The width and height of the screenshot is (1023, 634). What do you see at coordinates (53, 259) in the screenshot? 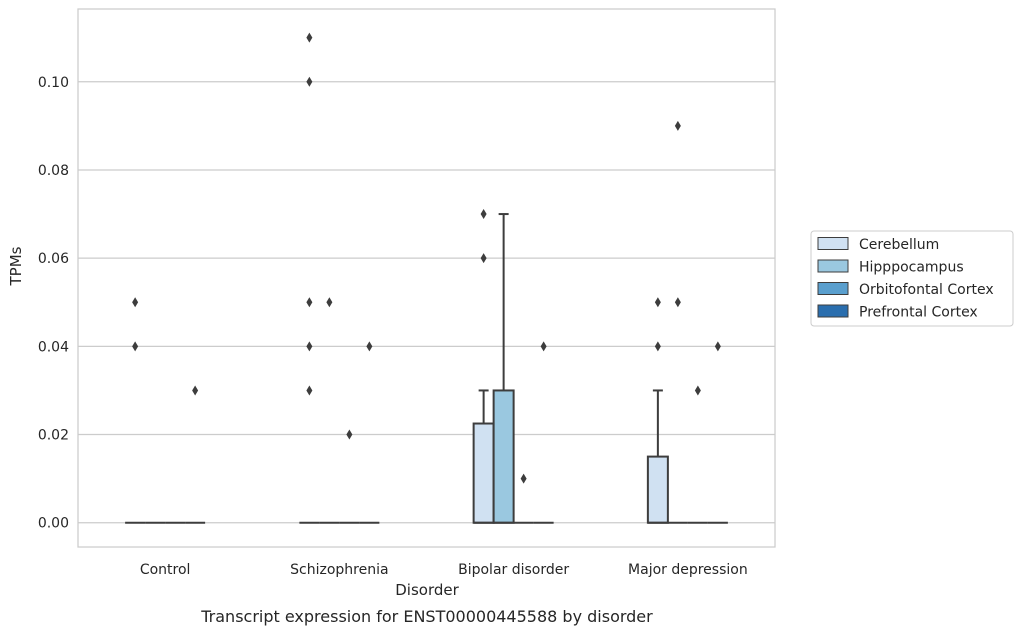
I see `y-tick-label: 0.06` at bounding box center [53, 259].